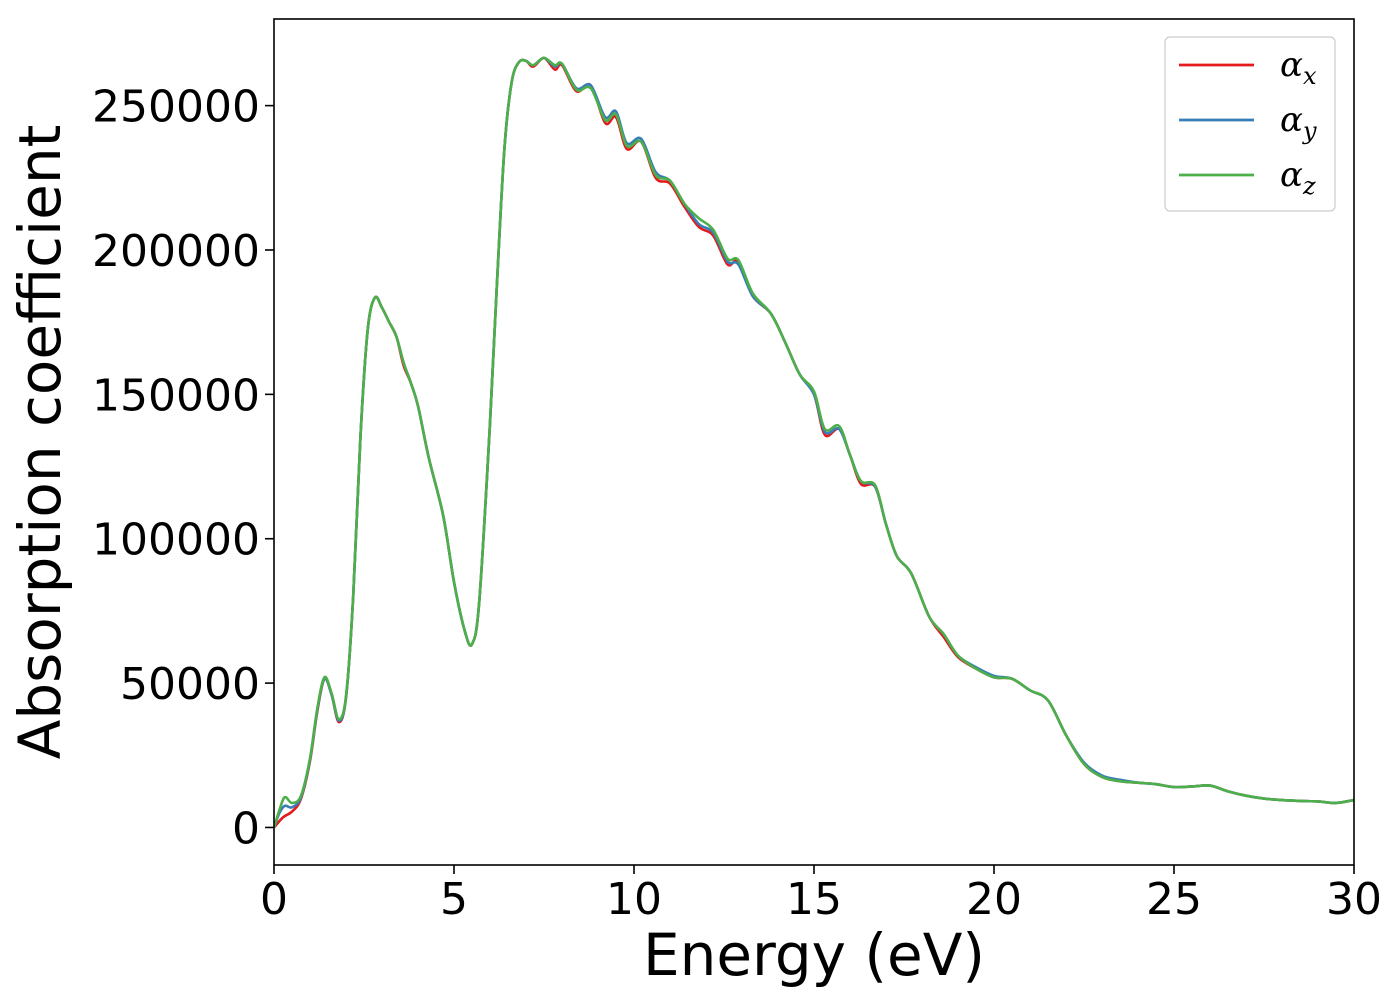 The width and height of the screenshot is (1400, 1000). What do you see at coordinates (994, 899) in the screenshot?
I see `x-tick-label: 20` at bounding box center [994, 899].